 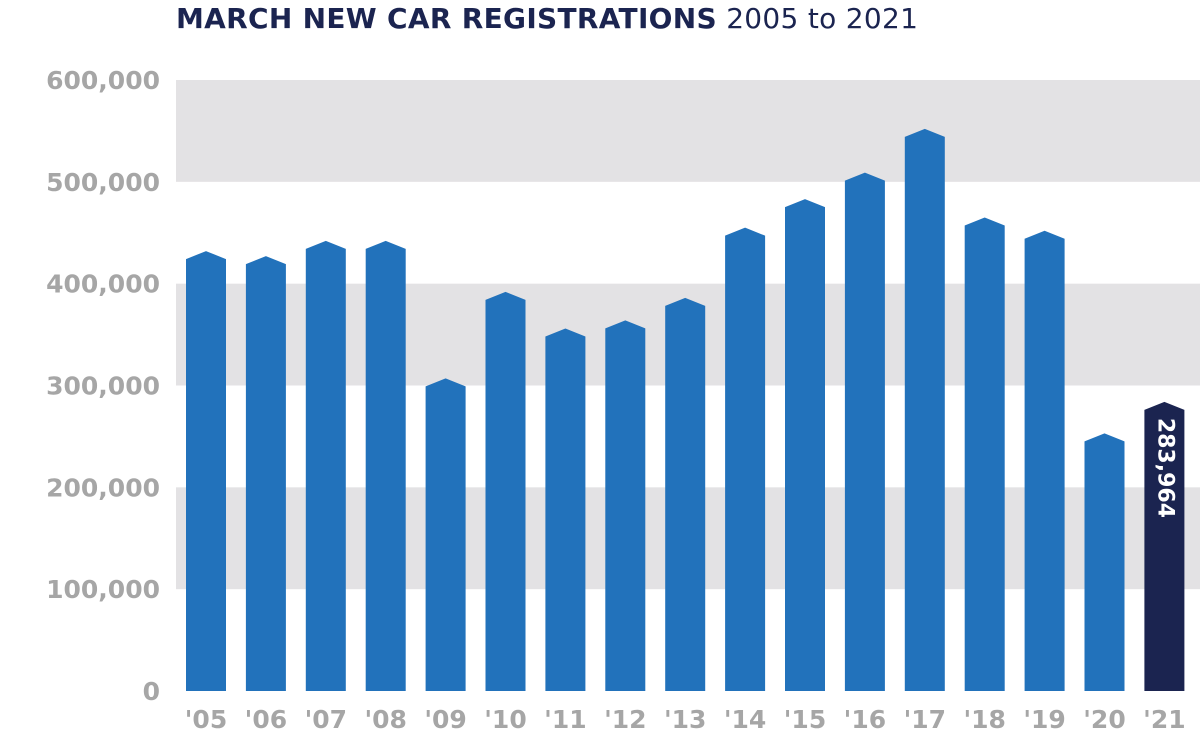 I want to click on x-tick-label: '16, so click(x=865, y=719).